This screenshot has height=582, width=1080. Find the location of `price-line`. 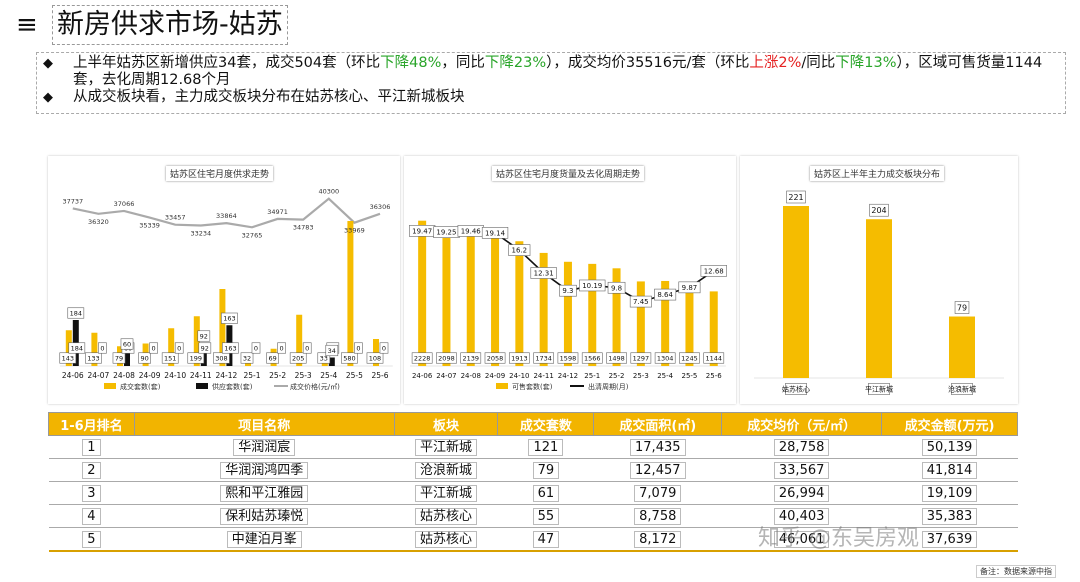

price-line is located at coordinates (226, 213).